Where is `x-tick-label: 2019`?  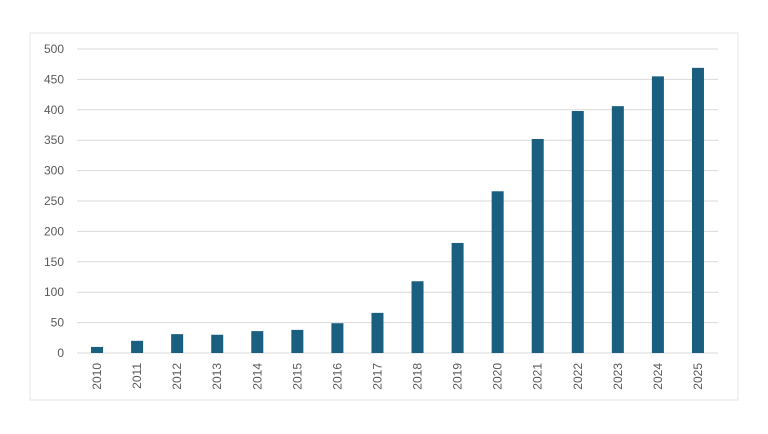
x-tick-label: 2019 is located at coordinates (458, 376).